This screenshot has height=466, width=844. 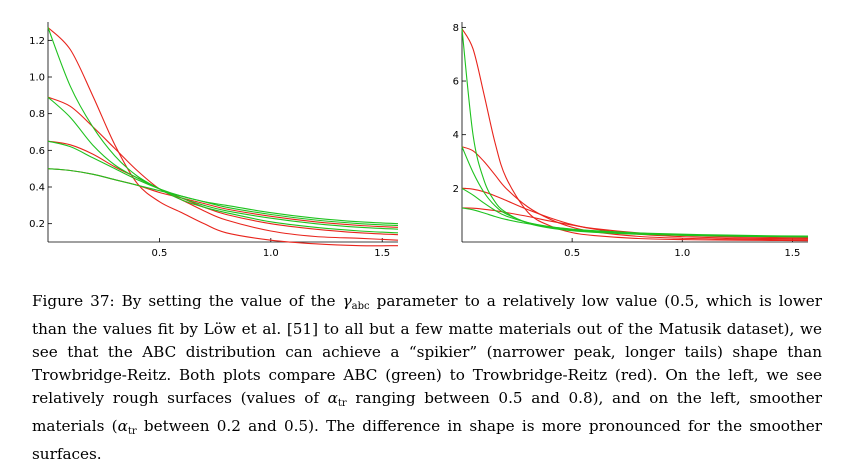 What do you see at coordinates (122, 426) in the screenshot?
I see `alpha-symbol-2: α` at bounding box center [122, 426].